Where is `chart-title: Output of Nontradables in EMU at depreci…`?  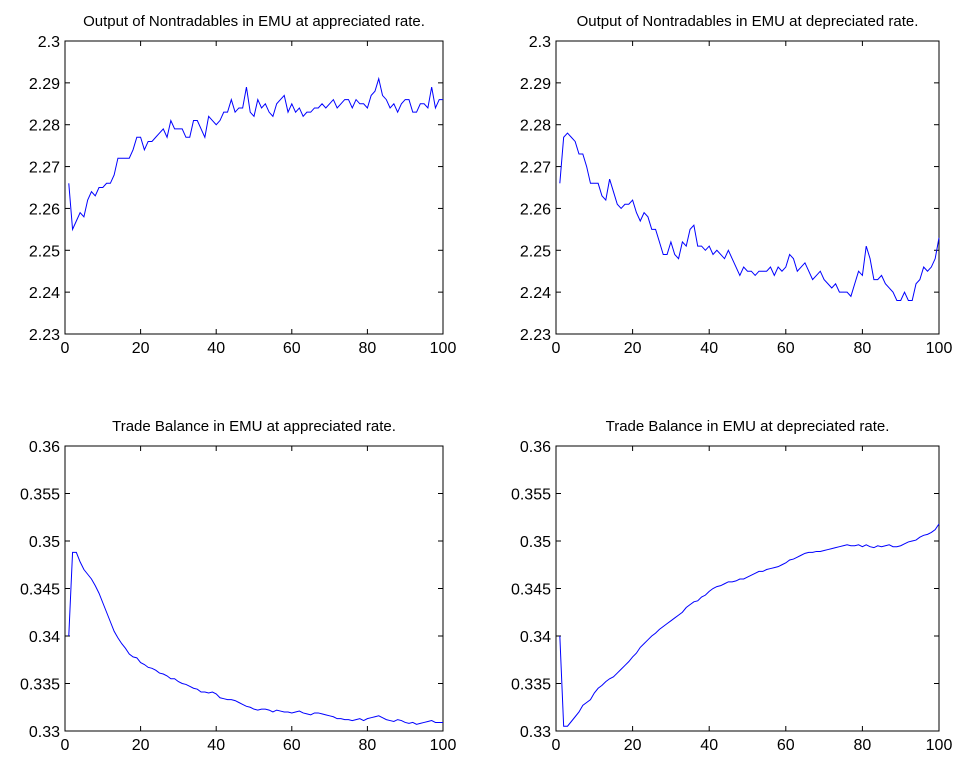
chart-title: Output of Nontradables in EMU at depreci… is located at coordinates (748, 21).